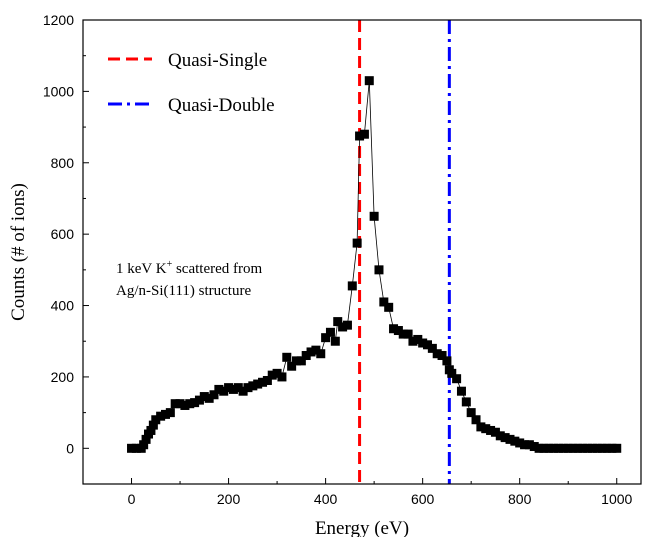 Image resolution: width=653 pixels, height=537 pixels. I want to click on legend-label-quasi-double: Quasi-Double, so click(221, 105).